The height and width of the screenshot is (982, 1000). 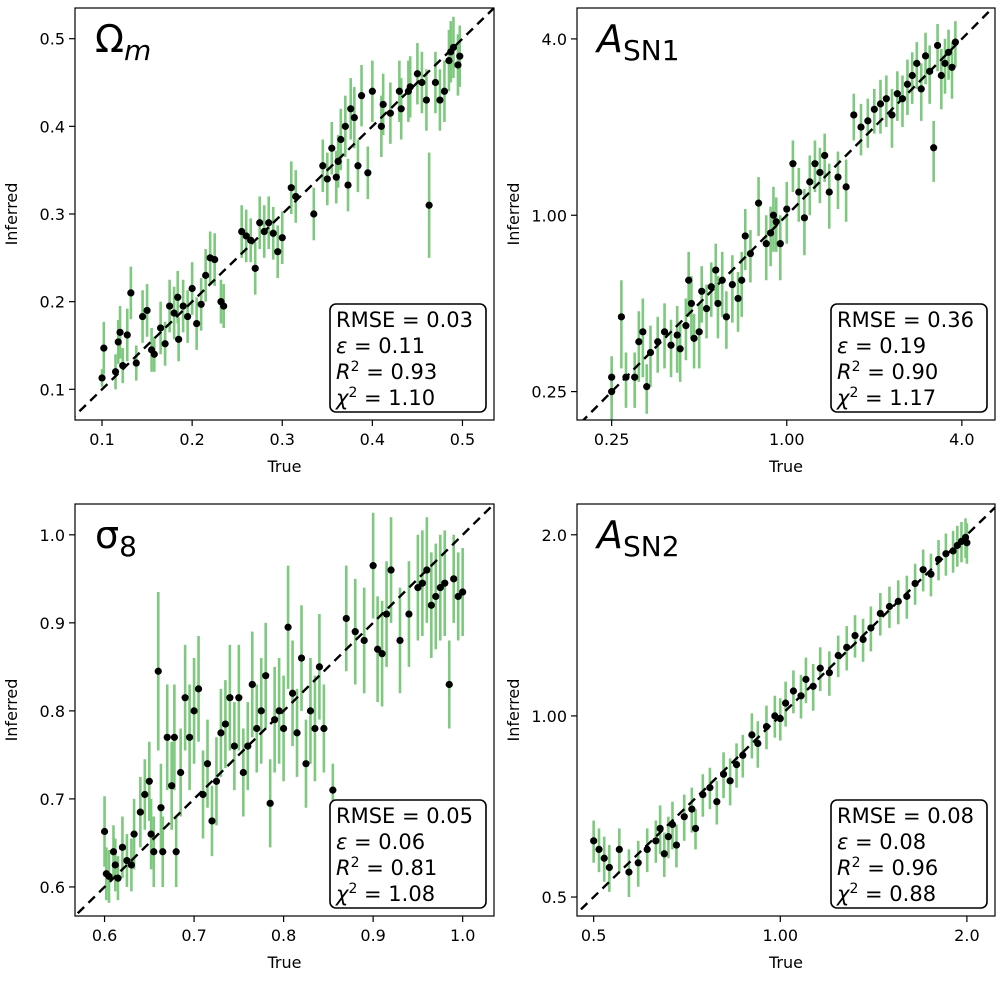 I want to click on stats-text-part: RMSE = 0.36, so click(x=905, y=320).